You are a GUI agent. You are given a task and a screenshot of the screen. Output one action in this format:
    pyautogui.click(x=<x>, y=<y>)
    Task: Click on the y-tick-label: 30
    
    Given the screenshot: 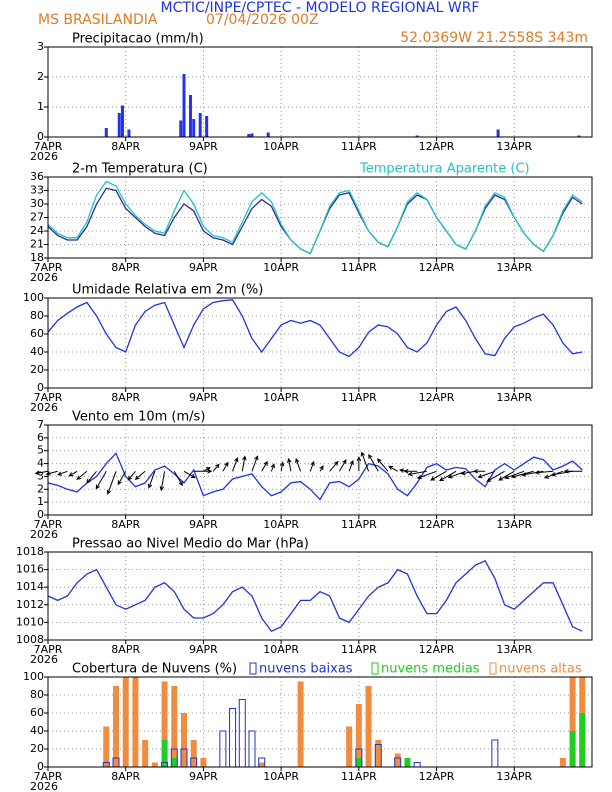 What is the action you would take?
    pyautogui.click(x=37, y=203)
    